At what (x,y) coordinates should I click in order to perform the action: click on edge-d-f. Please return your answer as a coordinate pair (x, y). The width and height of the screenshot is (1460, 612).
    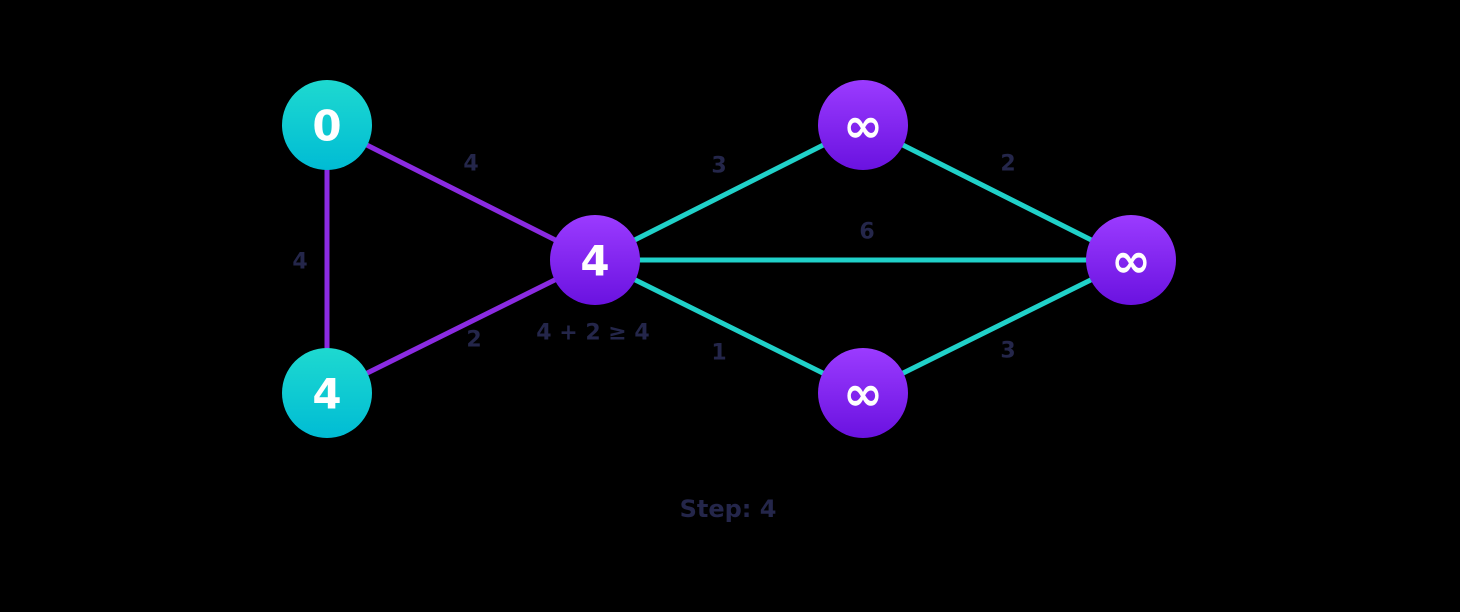
    Looking at the image, I should click on (997, 192).